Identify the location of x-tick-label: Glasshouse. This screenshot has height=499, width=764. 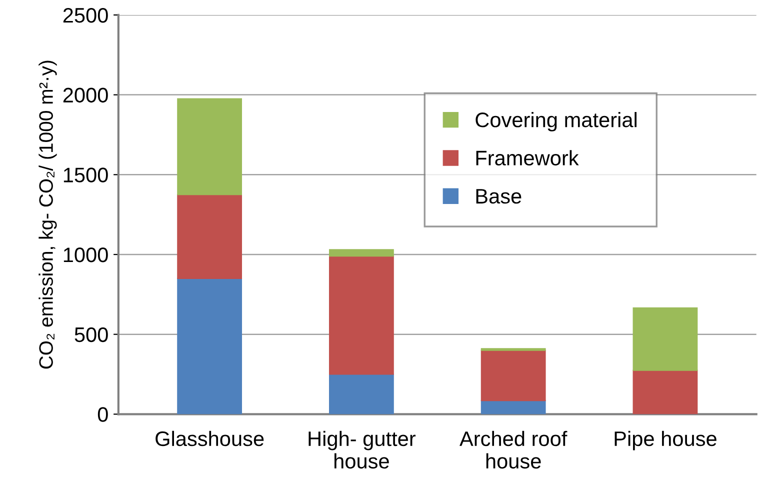
(210, 438).